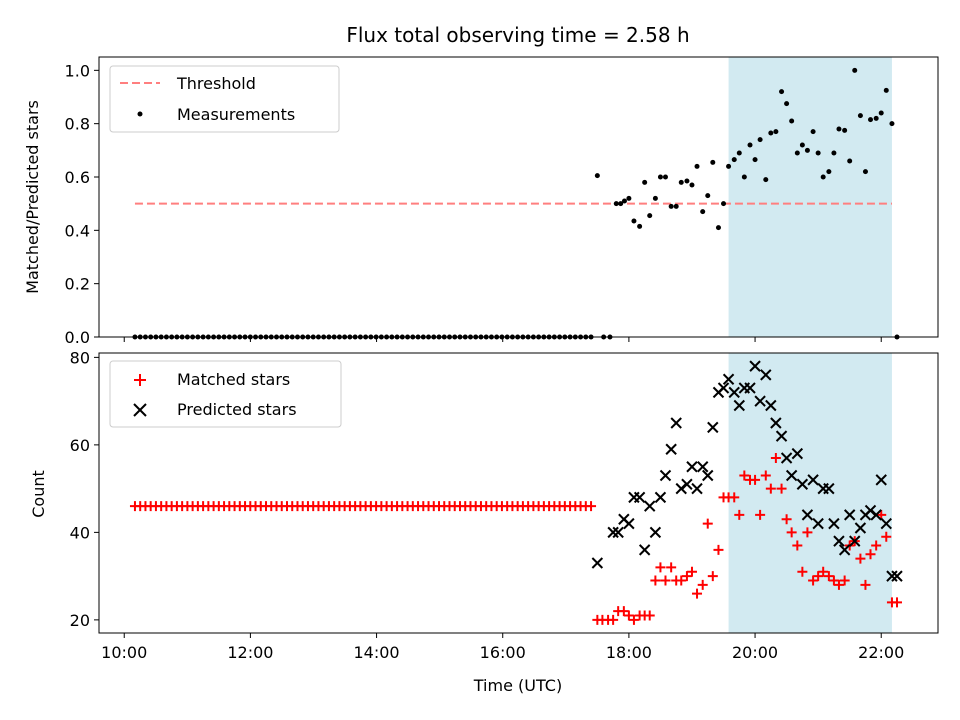 The image size is (960, 720). What do you see at coordinates (216, 83) in the screenshot?
I see `legend-threshold-label: Threshold` at bounding box center [216, 83].